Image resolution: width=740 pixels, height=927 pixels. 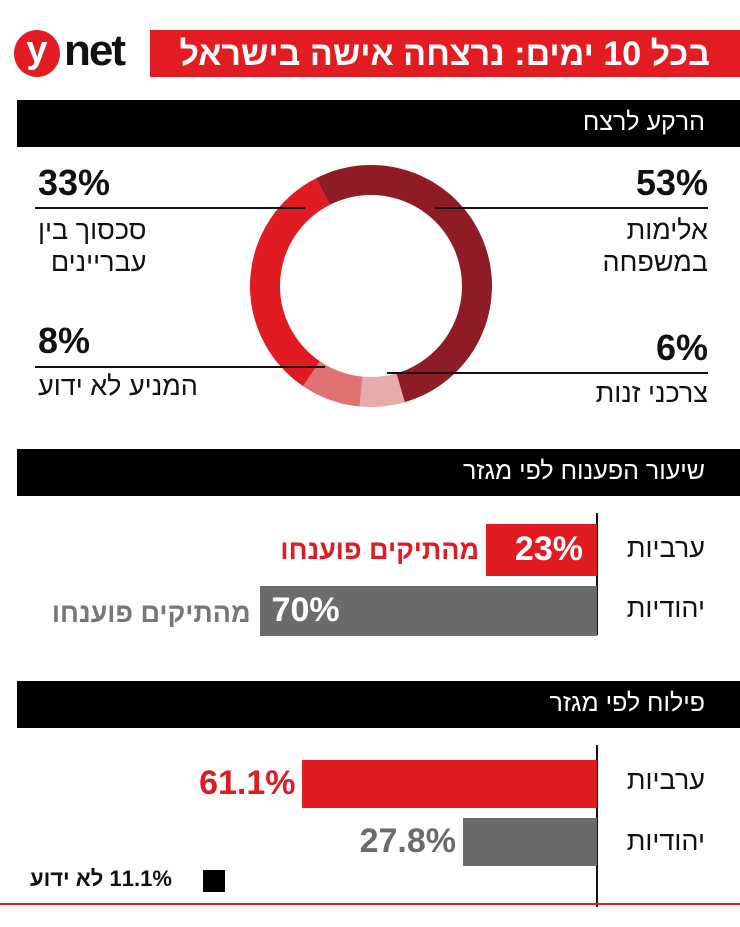 What do you see at coordinates (305, 610) in the screenshot?
I see `bar-value: 70%` at bounding box center [305, 610].